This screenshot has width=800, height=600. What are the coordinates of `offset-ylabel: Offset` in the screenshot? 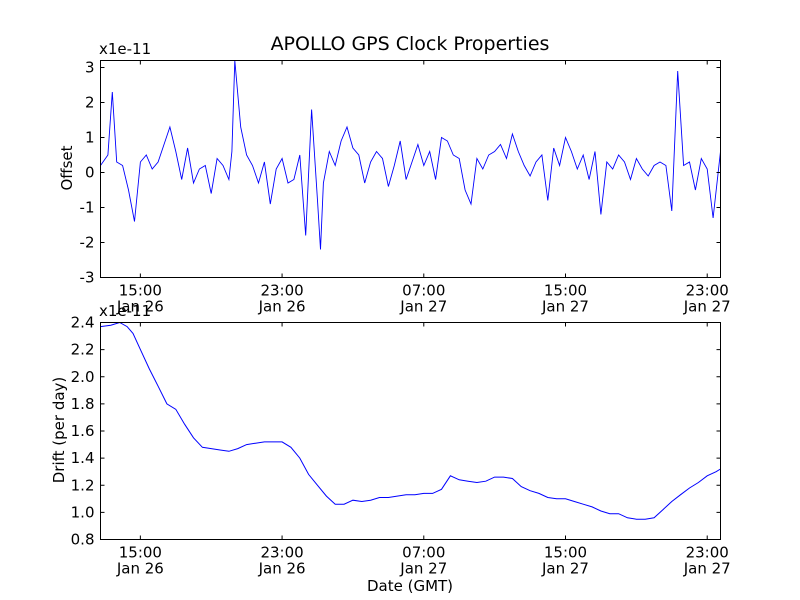 It's located at (67, 167).